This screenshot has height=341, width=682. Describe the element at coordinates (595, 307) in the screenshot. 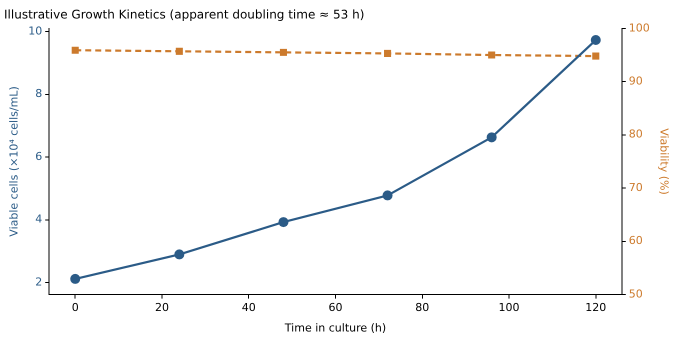

I see `x-tick-label: 120` at that location.